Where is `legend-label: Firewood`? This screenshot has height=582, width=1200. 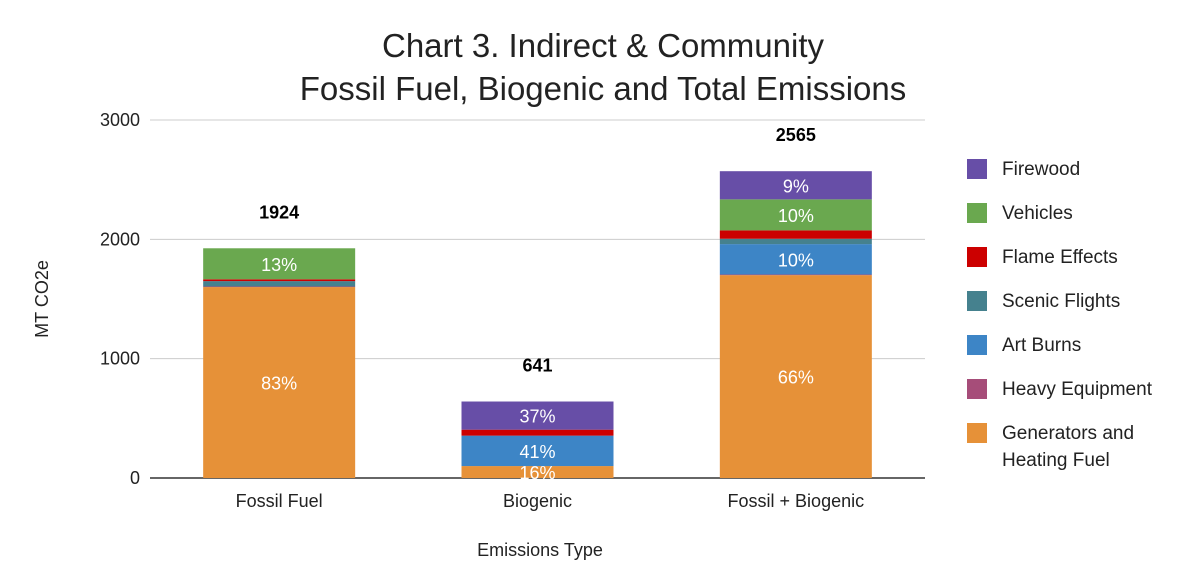 legend-label: Firewood is located at coordinates (1041, 169).